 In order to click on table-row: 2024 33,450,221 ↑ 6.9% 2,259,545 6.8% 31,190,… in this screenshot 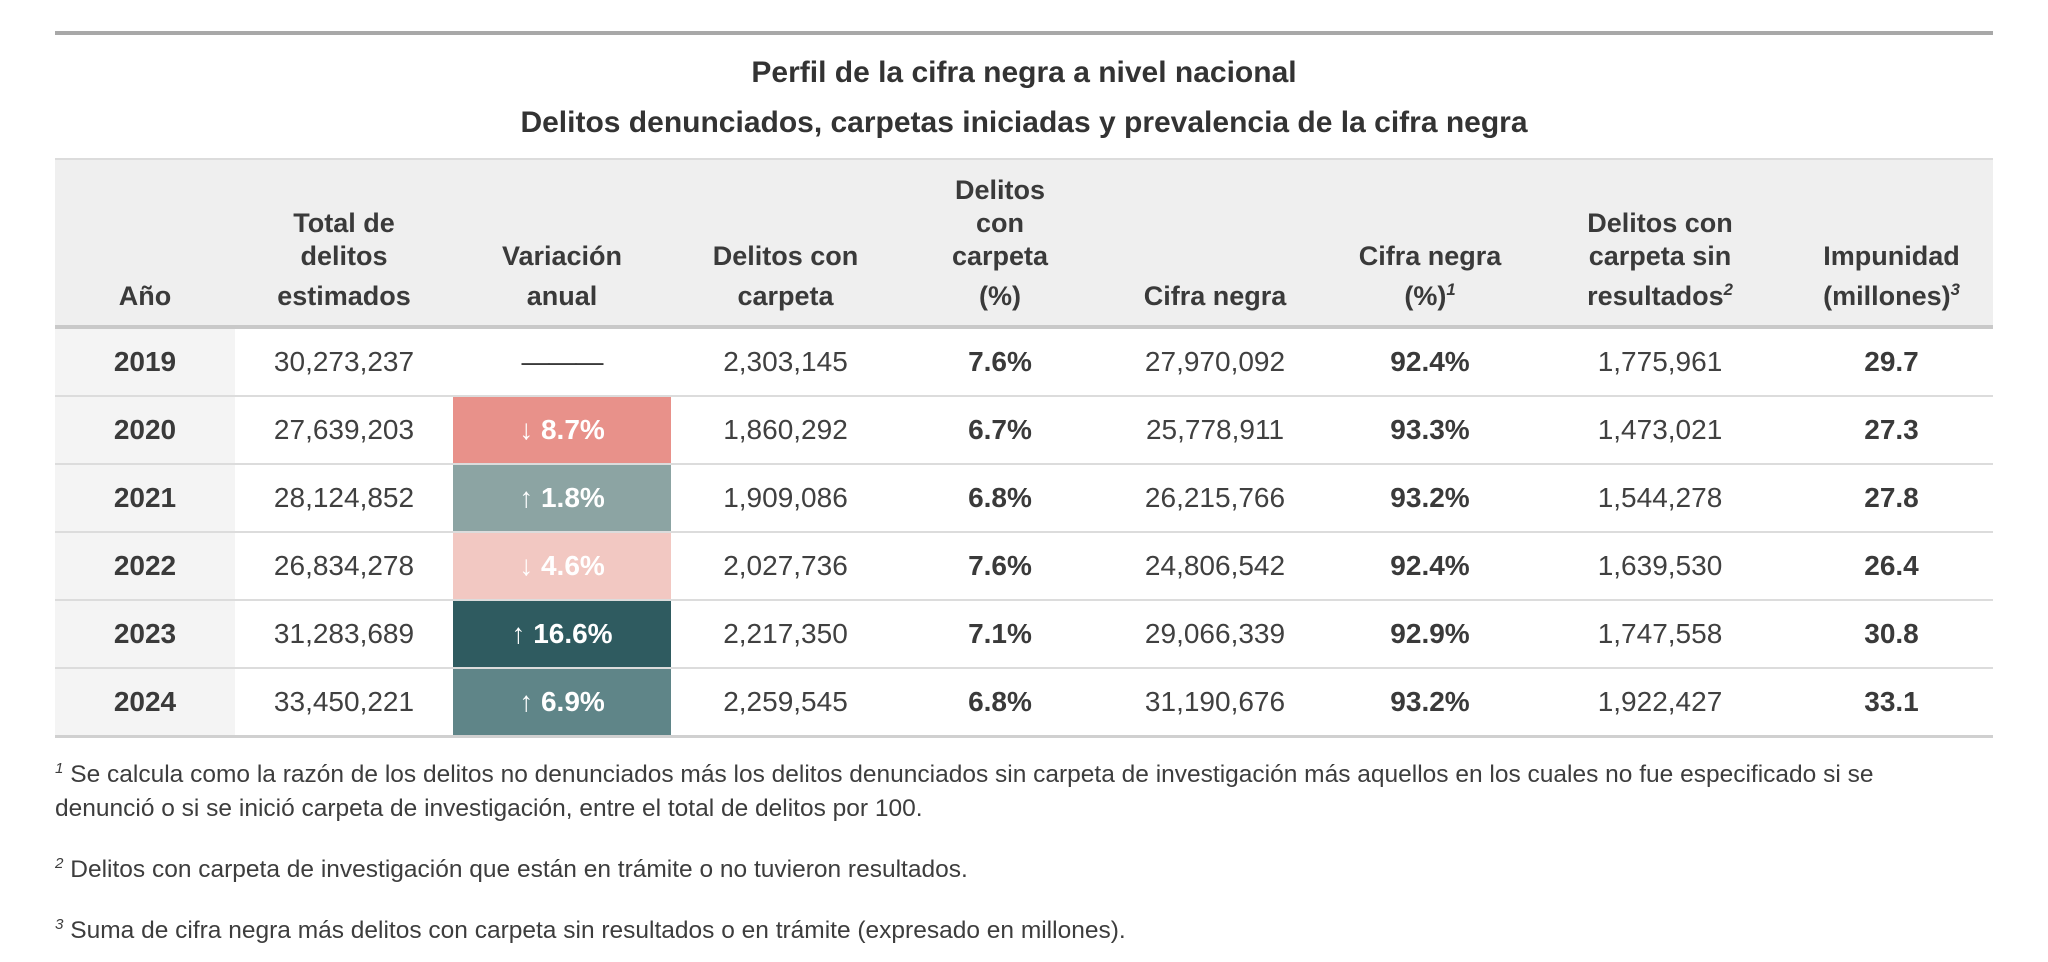, I will do `click(1024, 703)`.